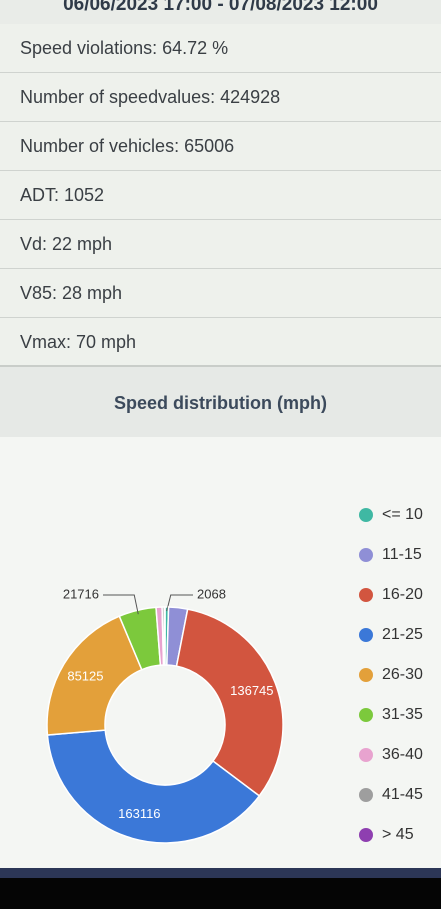 This screenshot has height=909, width=441. Describe the element at coordinates (220, 293) in the screenshot. I see `stat-row: V85: 28 mph` at that location.